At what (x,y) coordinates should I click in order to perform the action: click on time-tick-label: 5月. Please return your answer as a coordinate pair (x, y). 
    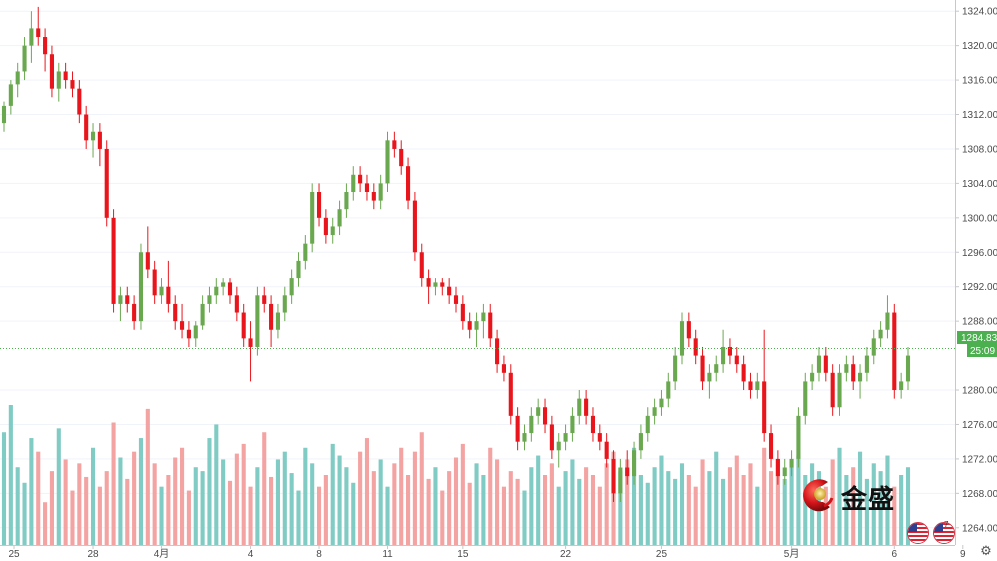
    Looking at the image, I should click on (792, 554).